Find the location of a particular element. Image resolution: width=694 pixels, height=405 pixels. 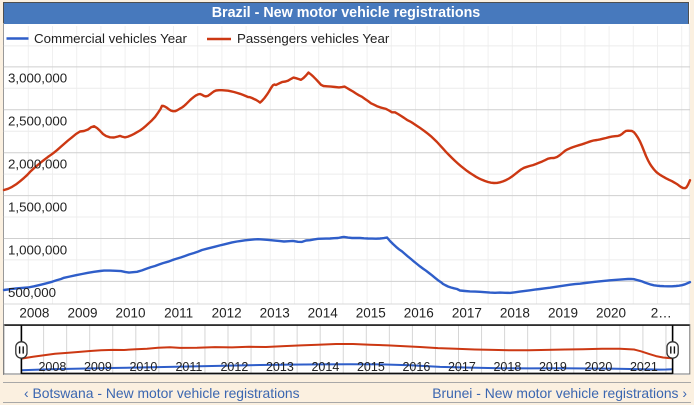

svg-text: Passengers vehicles Year is located at coordinates (313, 38).